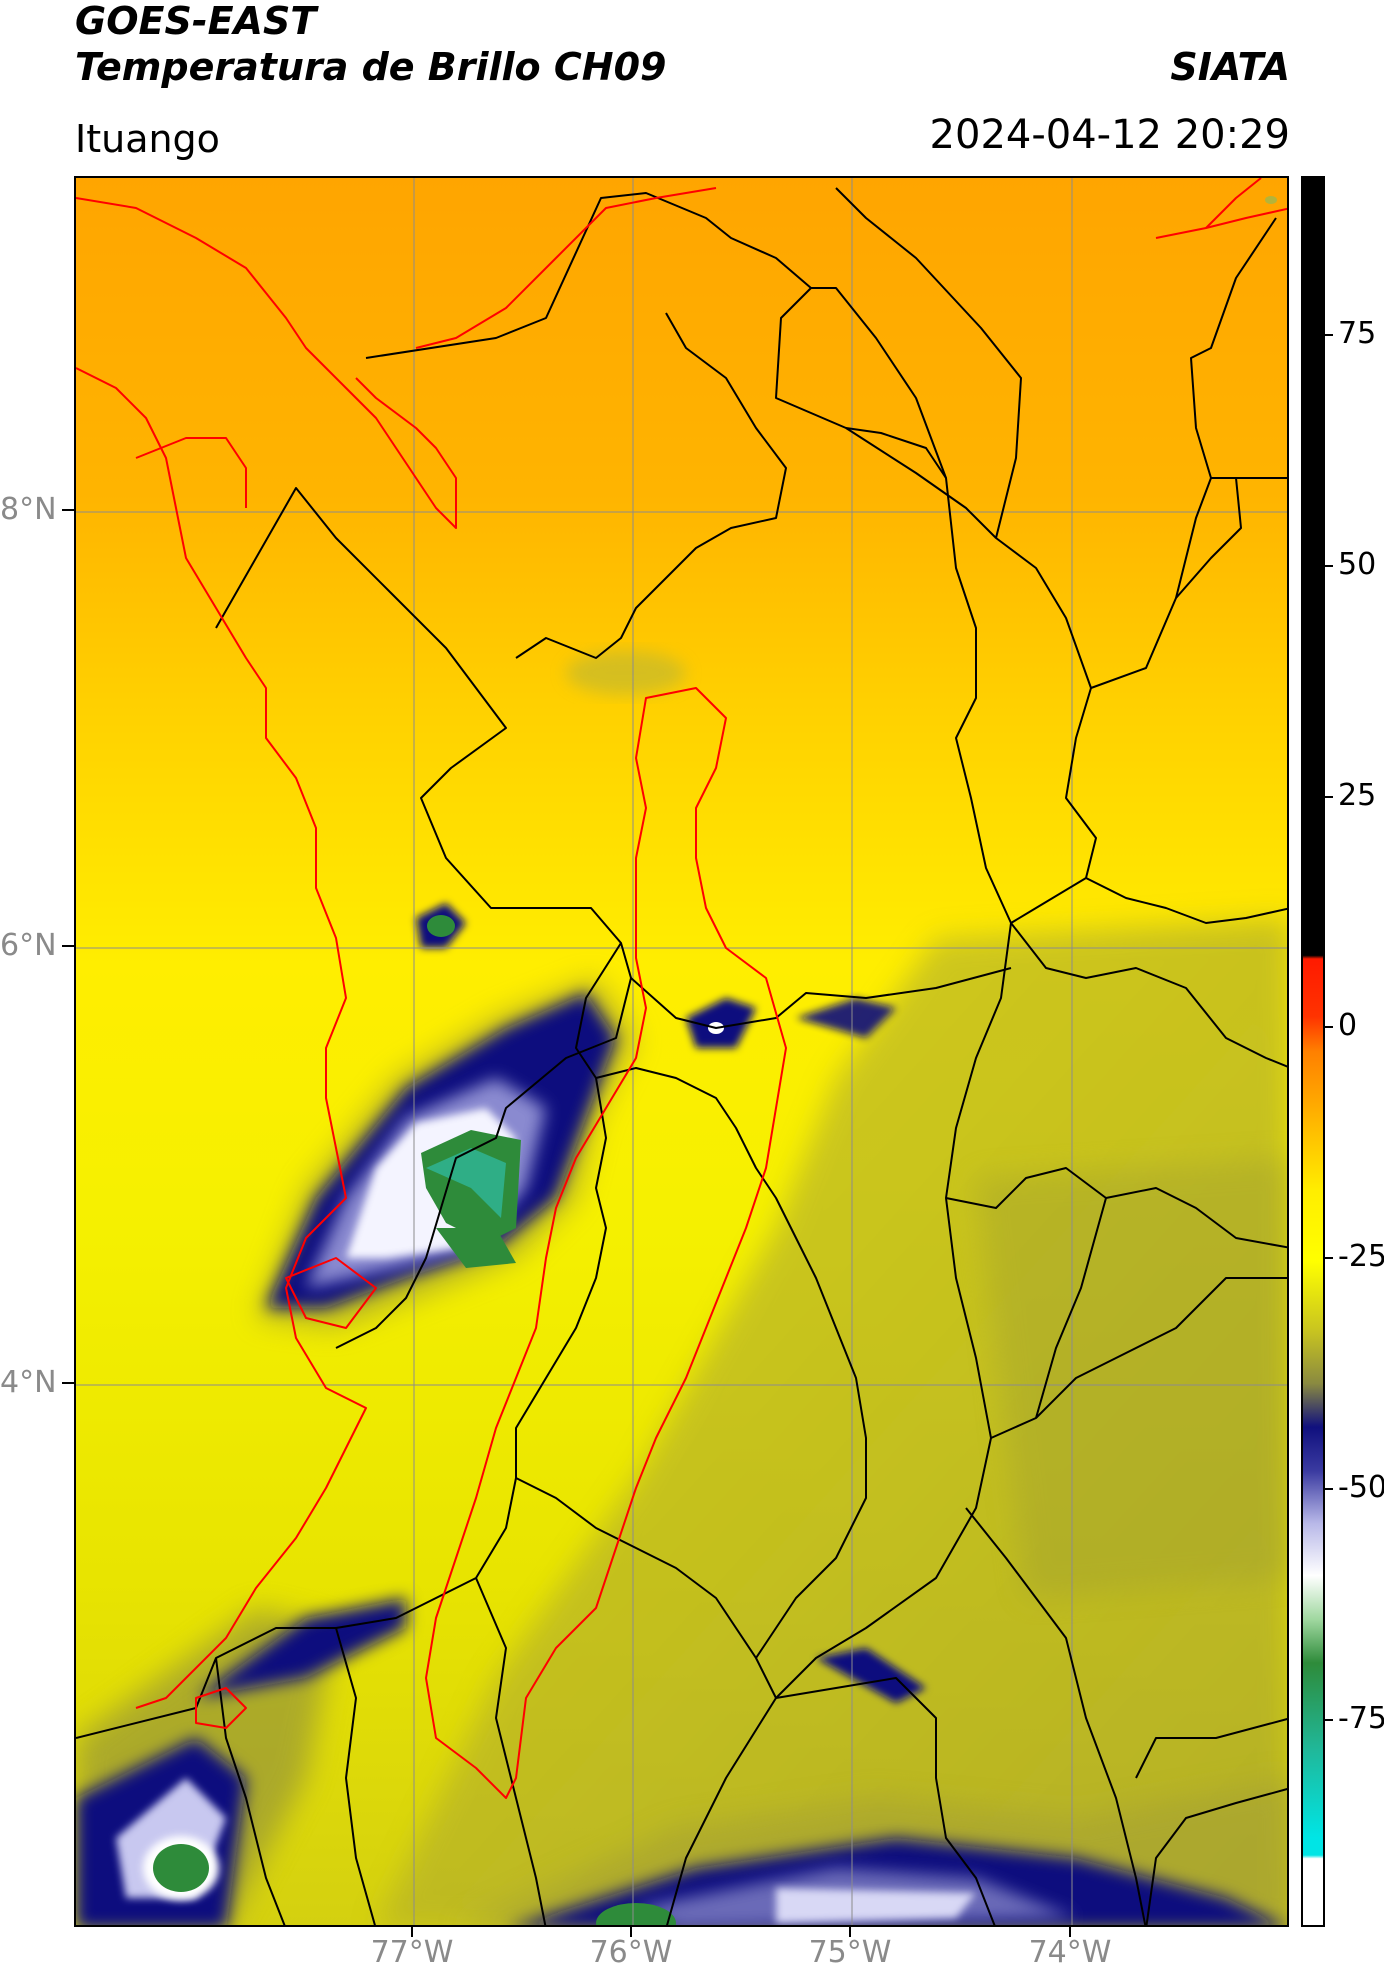 The height and width of the screenshot is (1981, 1384). I want to click on lon-label-76w: 76°W, so click(631, 1952).